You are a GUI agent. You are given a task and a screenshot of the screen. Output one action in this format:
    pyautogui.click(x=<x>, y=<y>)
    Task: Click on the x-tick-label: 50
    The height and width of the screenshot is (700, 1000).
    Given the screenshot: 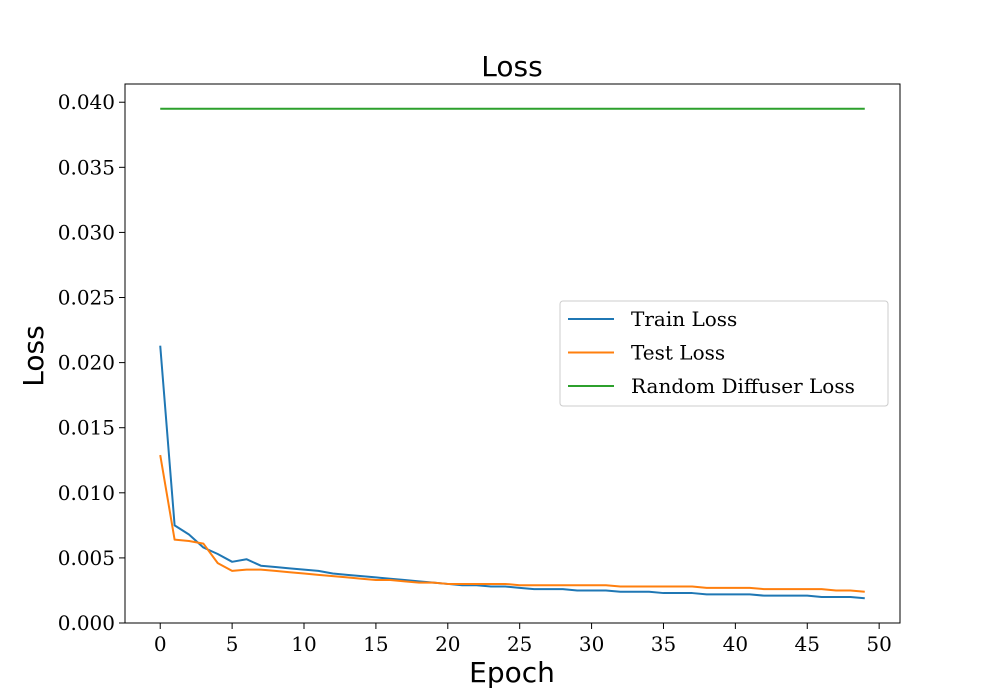 What is the action you would take?
    pyautogui.click(x=878, y=644)
    